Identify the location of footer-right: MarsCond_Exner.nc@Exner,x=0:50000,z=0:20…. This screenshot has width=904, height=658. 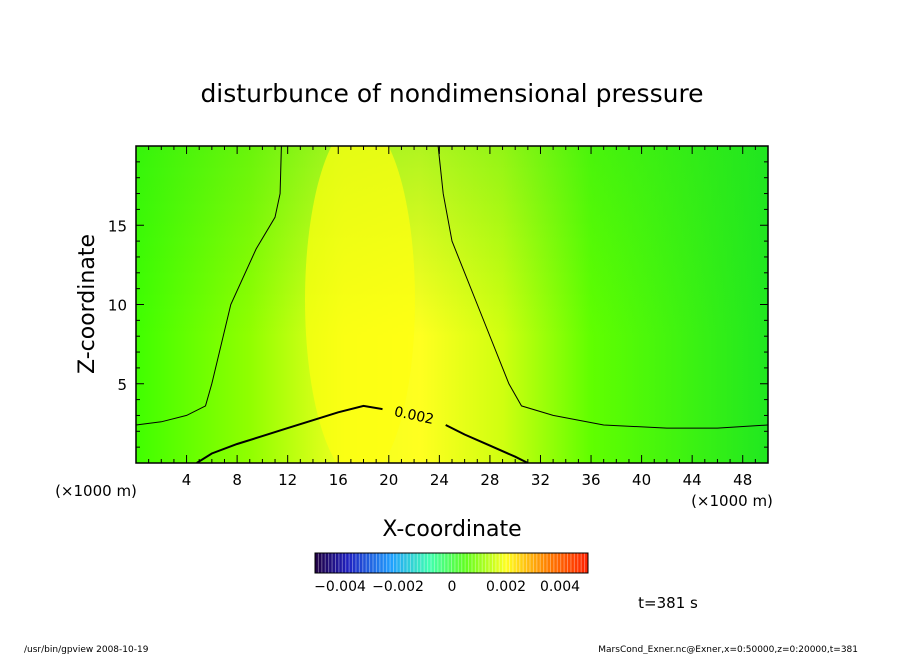
(728, 649).